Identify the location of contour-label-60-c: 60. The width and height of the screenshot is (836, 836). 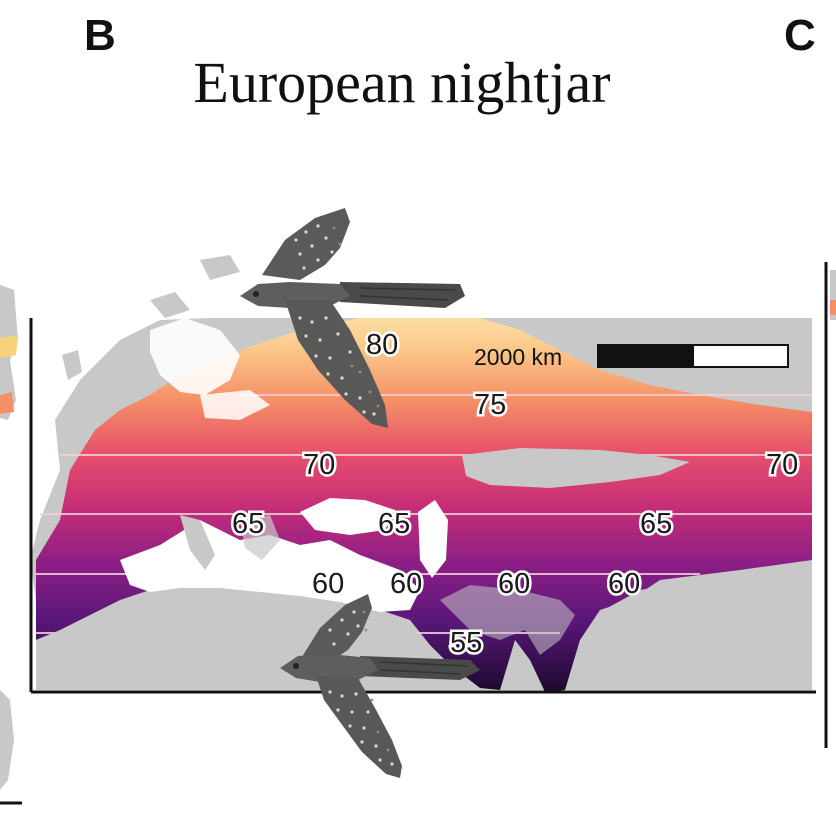
(514, 584).